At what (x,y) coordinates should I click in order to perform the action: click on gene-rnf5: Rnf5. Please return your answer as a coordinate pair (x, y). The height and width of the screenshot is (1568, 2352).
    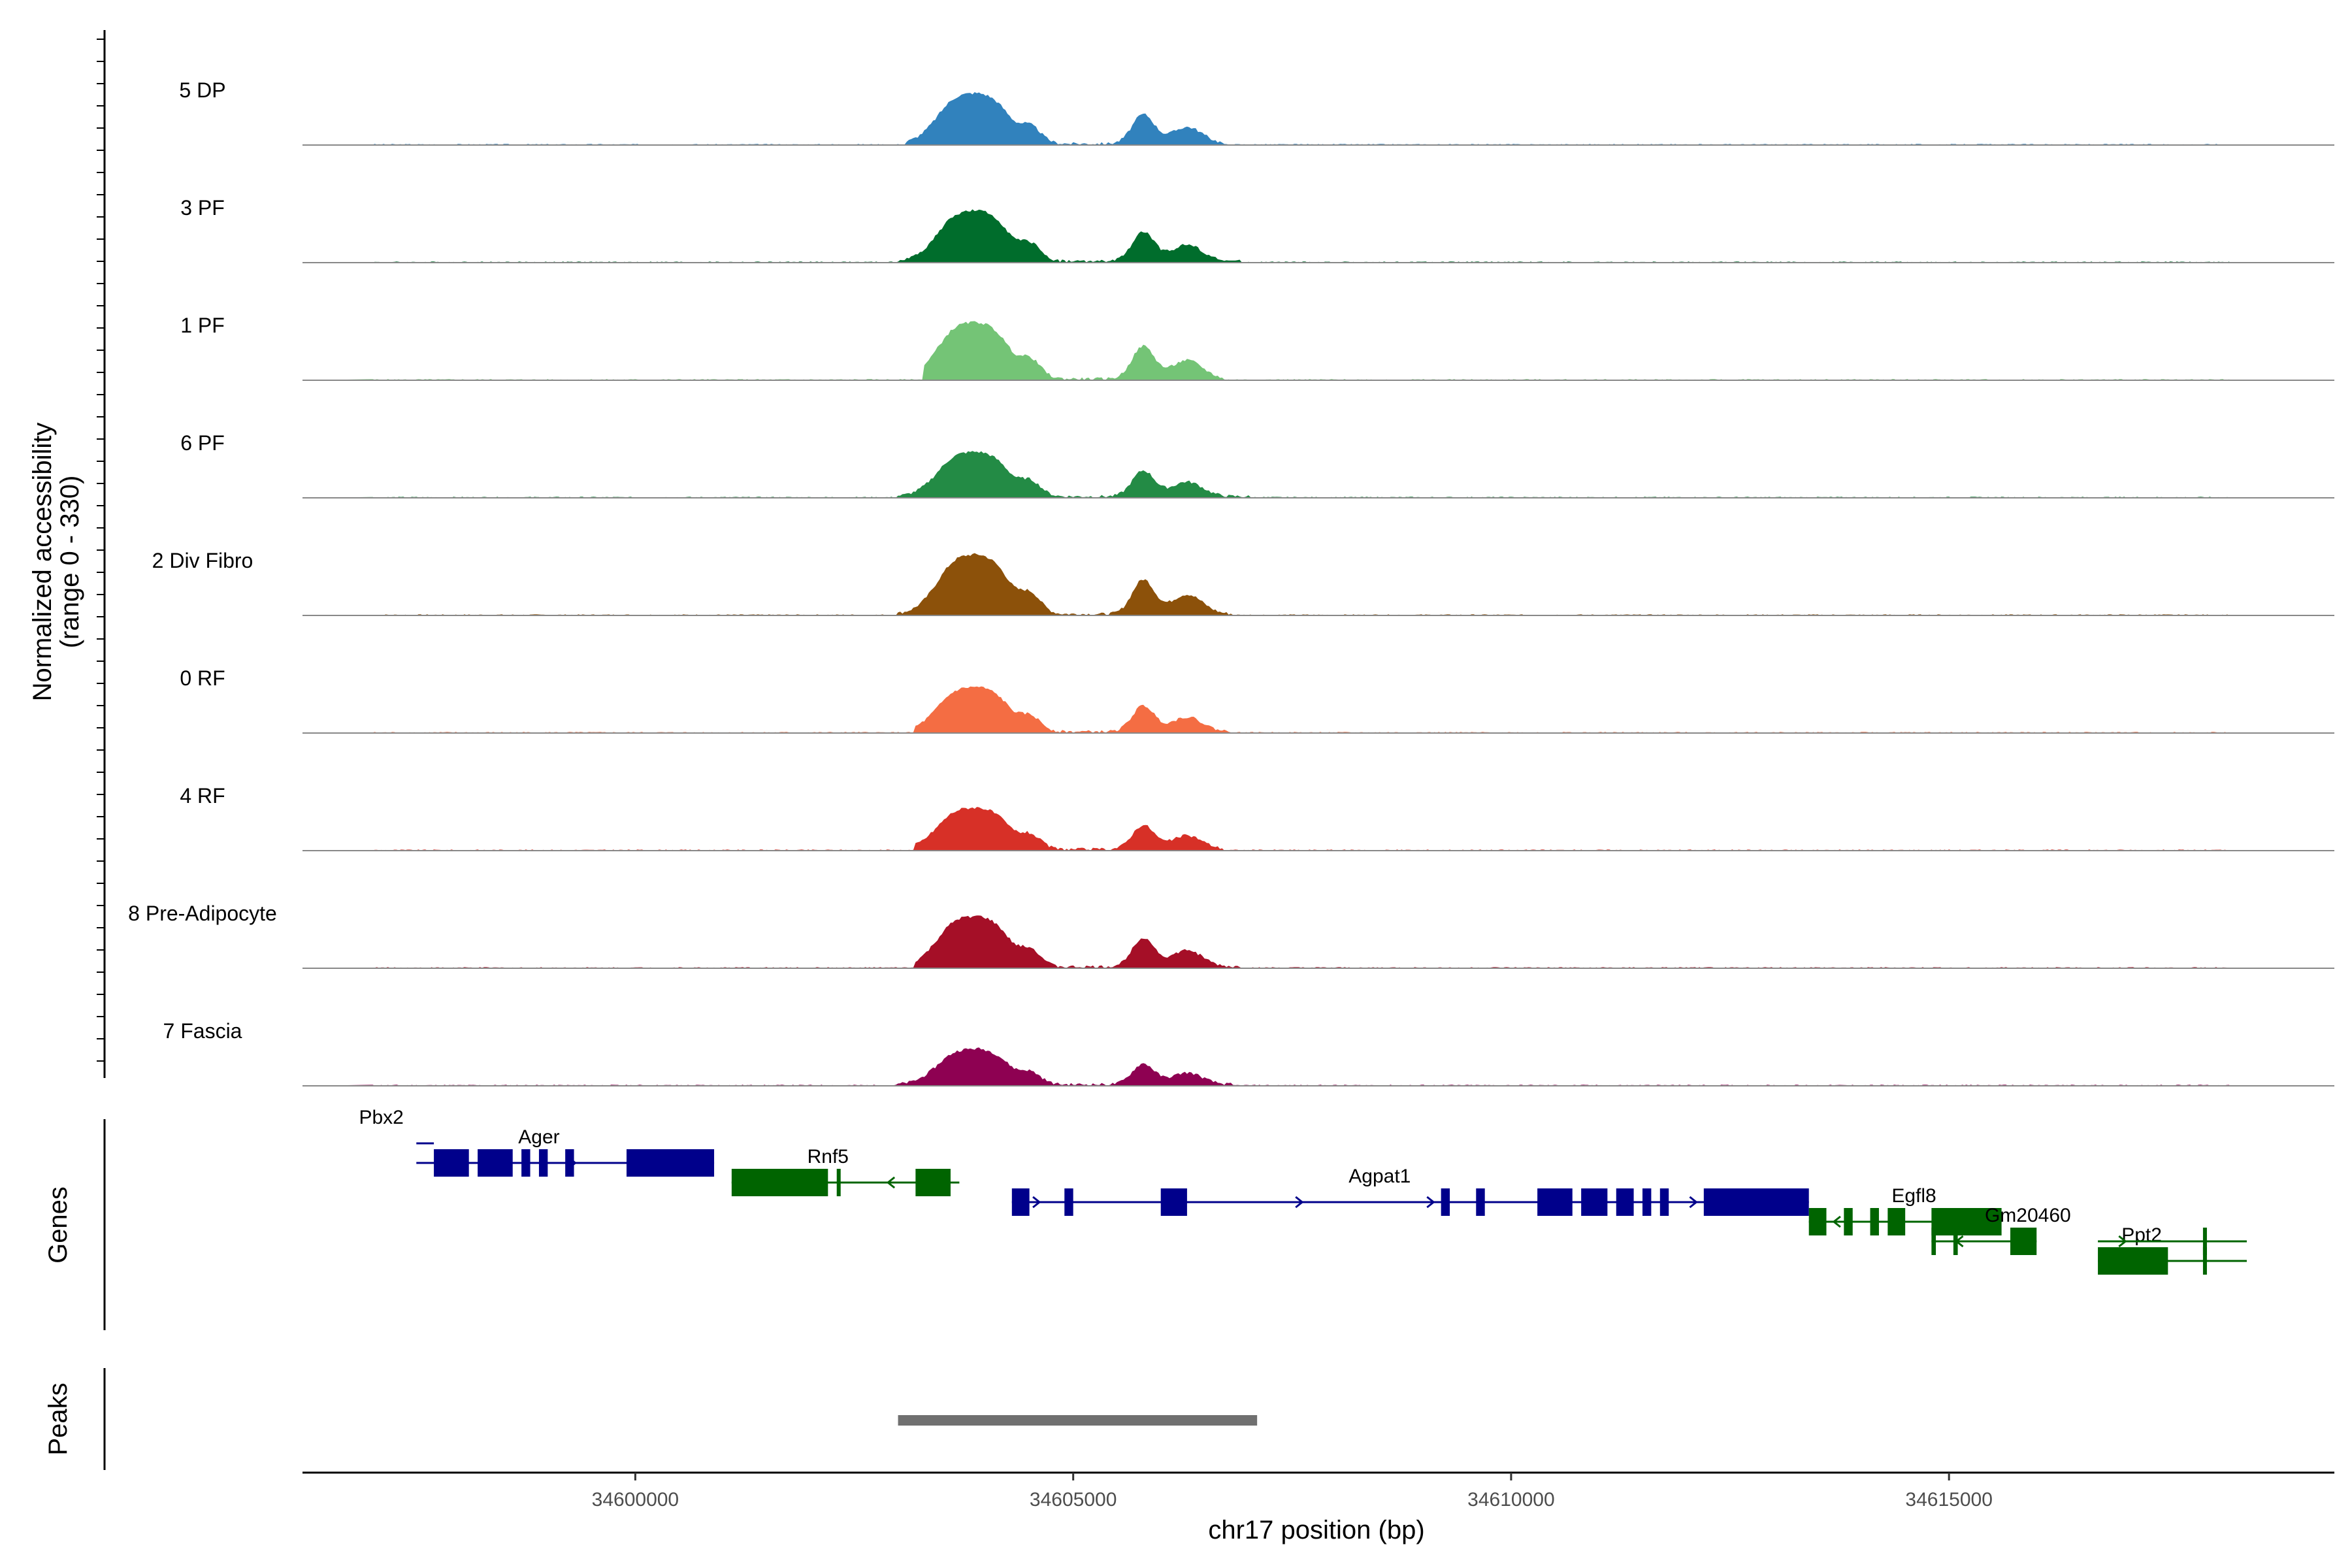
    Looking at the image, I should click on (845, 1171).